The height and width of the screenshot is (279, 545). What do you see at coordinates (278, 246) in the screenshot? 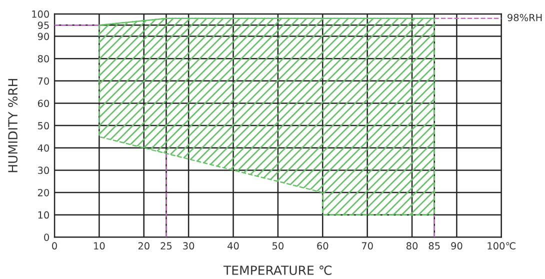
I see `x-tick-label: 50` at bounding box center [278, 246].